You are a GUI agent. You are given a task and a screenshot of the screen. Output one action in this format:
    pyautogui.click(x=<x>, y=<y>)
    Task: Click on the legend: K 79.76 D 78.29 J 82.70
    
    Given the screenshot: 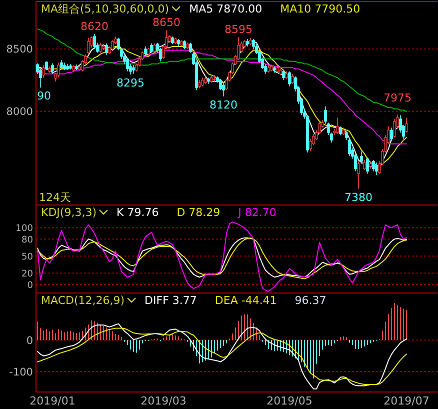 What is the action you would take?
    pyautogui.click(x=196, y=212)
    